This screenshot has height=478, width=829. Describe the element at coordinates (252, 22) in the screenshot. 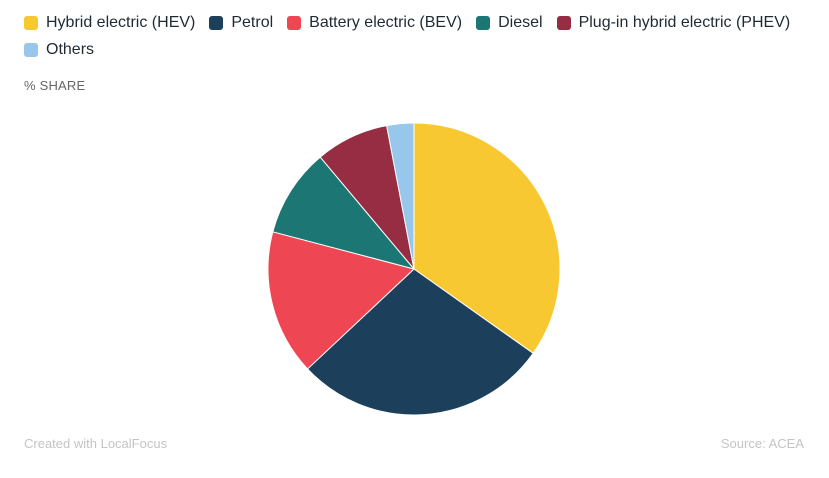

I see `legend-label: Petrol` at that location.